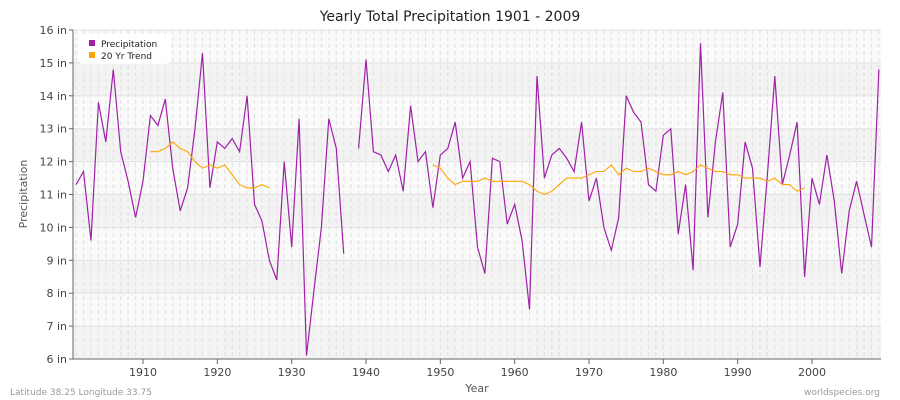 The width and height of the screenshot is (900, 400). Describe the element at coordinates (477, 168) in the screenshot. I see `trend-line` at that location.